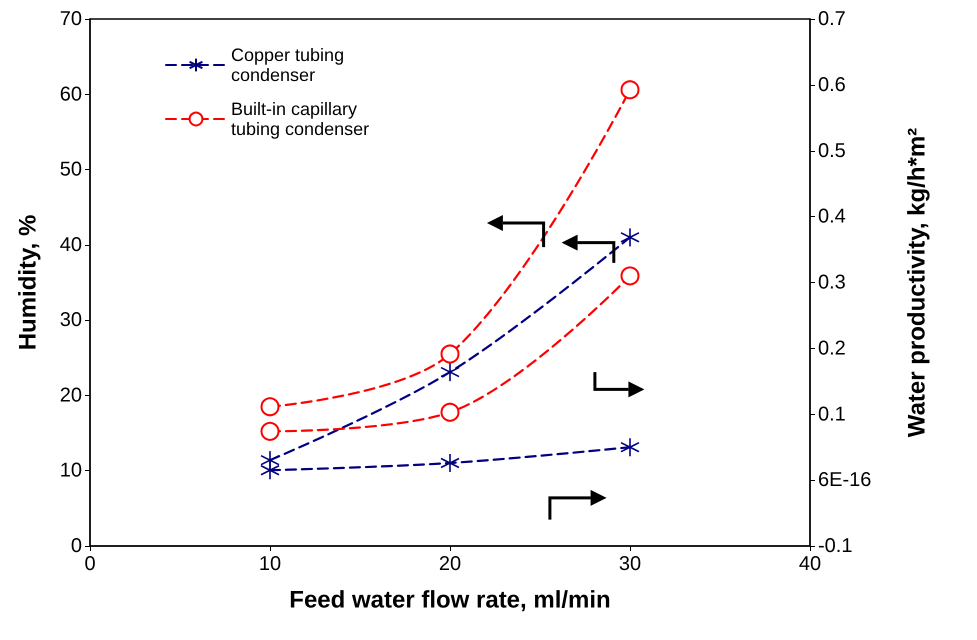 The image size is (977, 640). What do you see at coordinates (832, 414) in the screenshot?
I see `y2-tick-label: 0.1` at bounding box center [832, 414].